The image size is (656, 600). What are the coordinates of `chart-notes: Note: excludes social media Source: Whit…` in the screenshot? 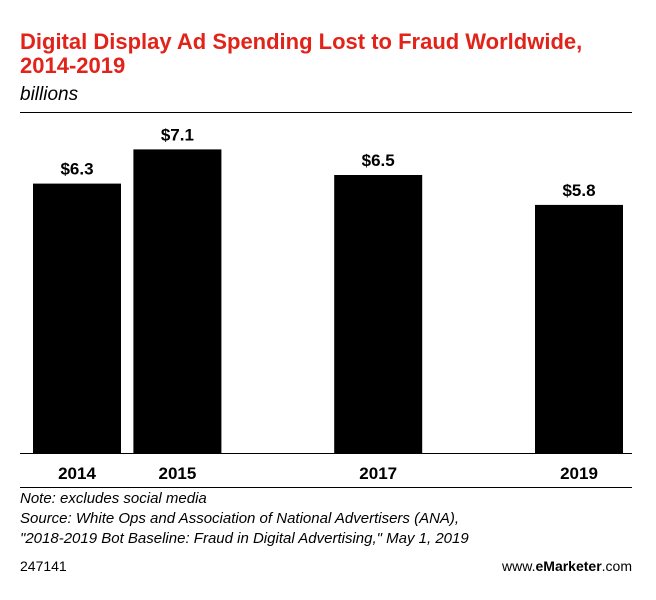 It's located at (244, 519).